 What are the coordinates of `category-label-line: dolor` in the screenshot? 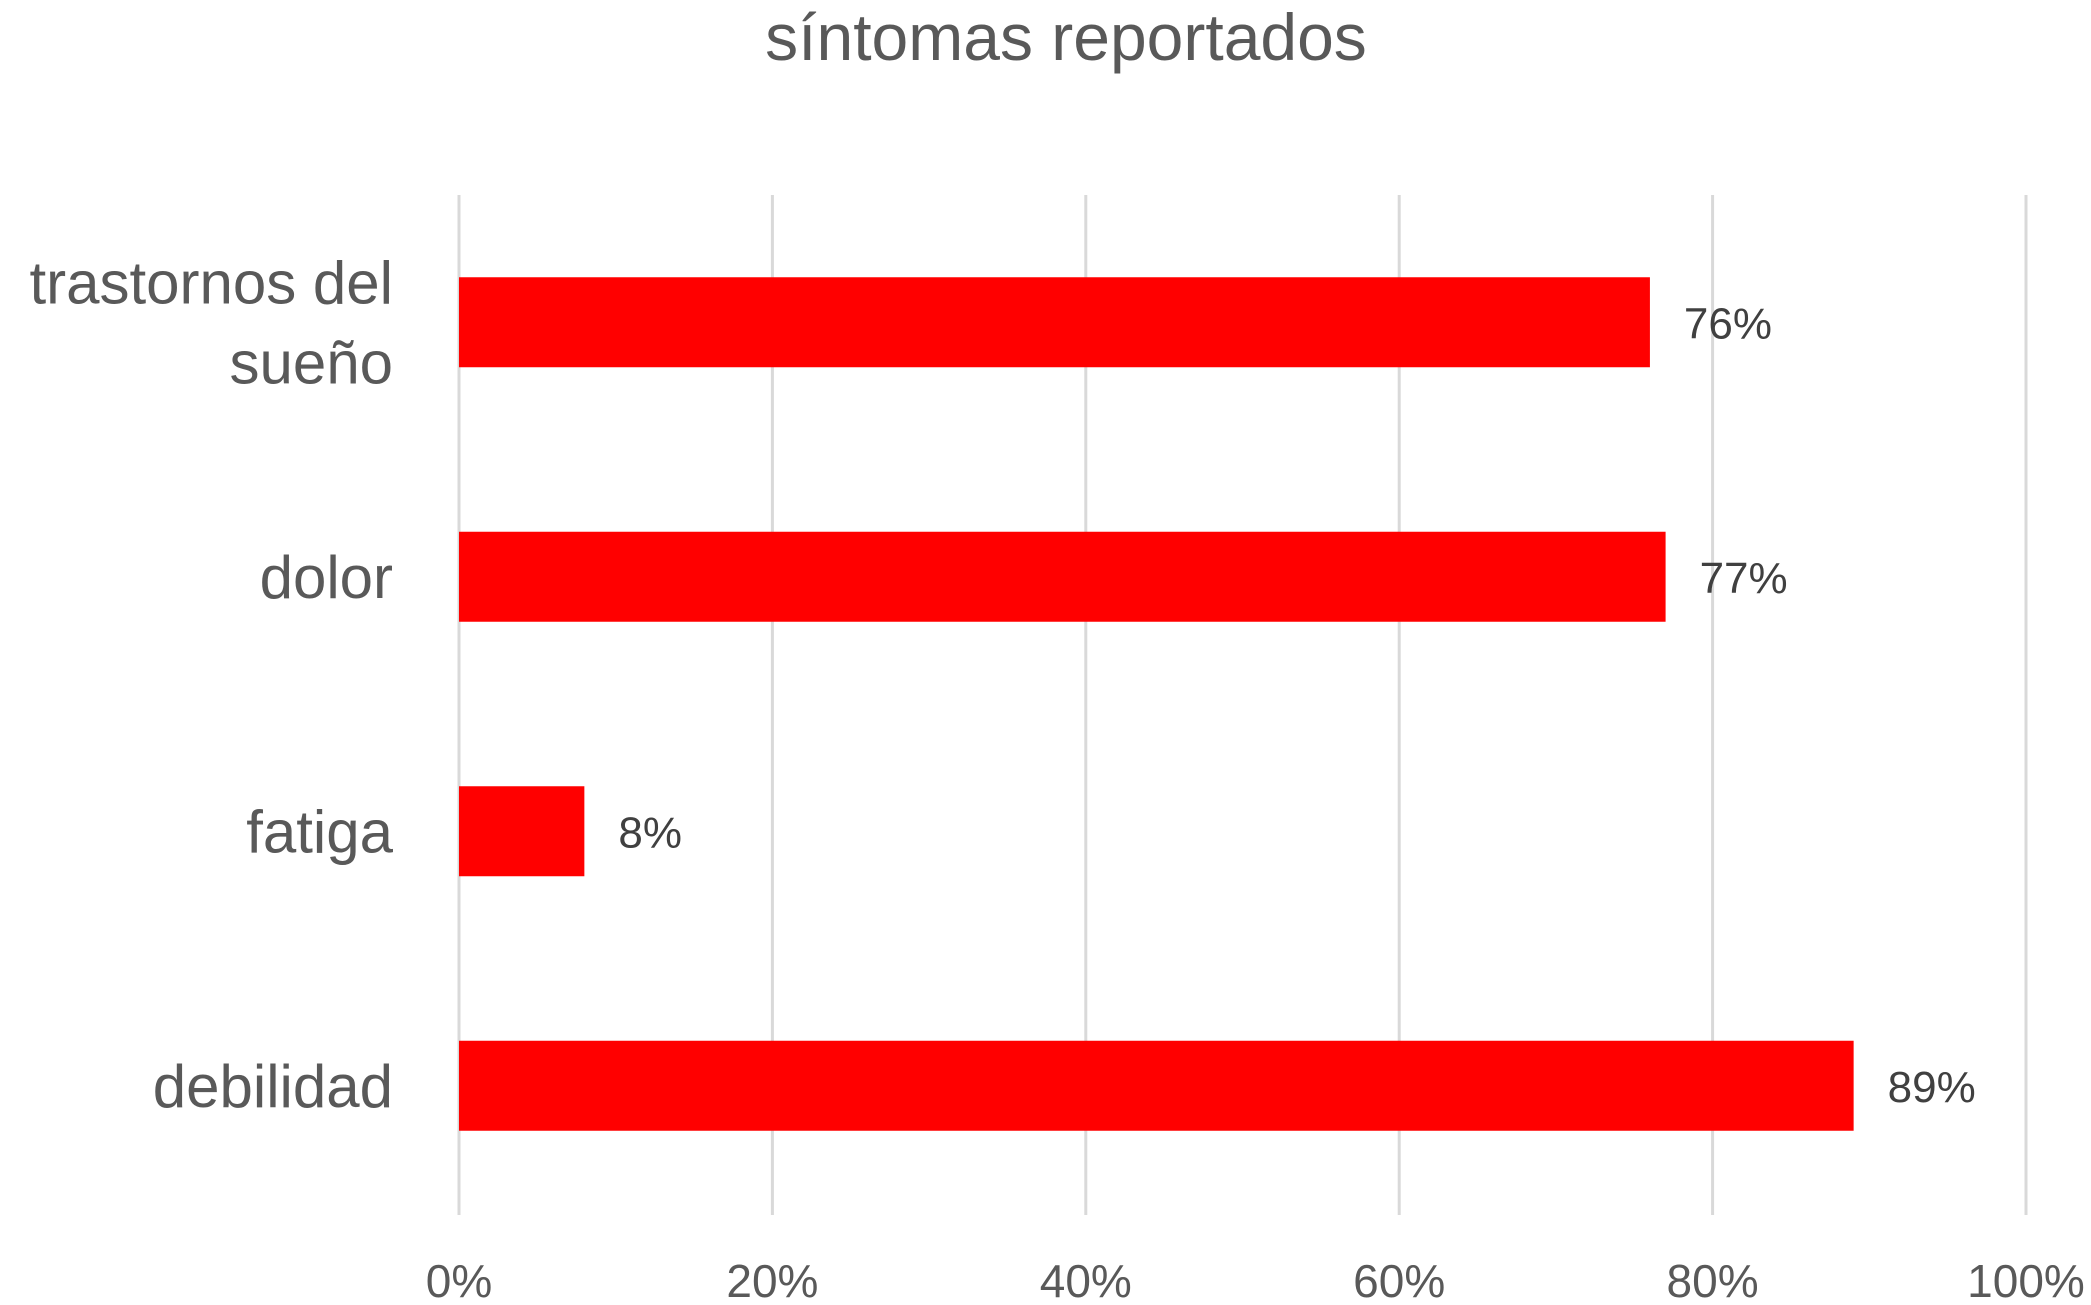 It's located at (326, 577).